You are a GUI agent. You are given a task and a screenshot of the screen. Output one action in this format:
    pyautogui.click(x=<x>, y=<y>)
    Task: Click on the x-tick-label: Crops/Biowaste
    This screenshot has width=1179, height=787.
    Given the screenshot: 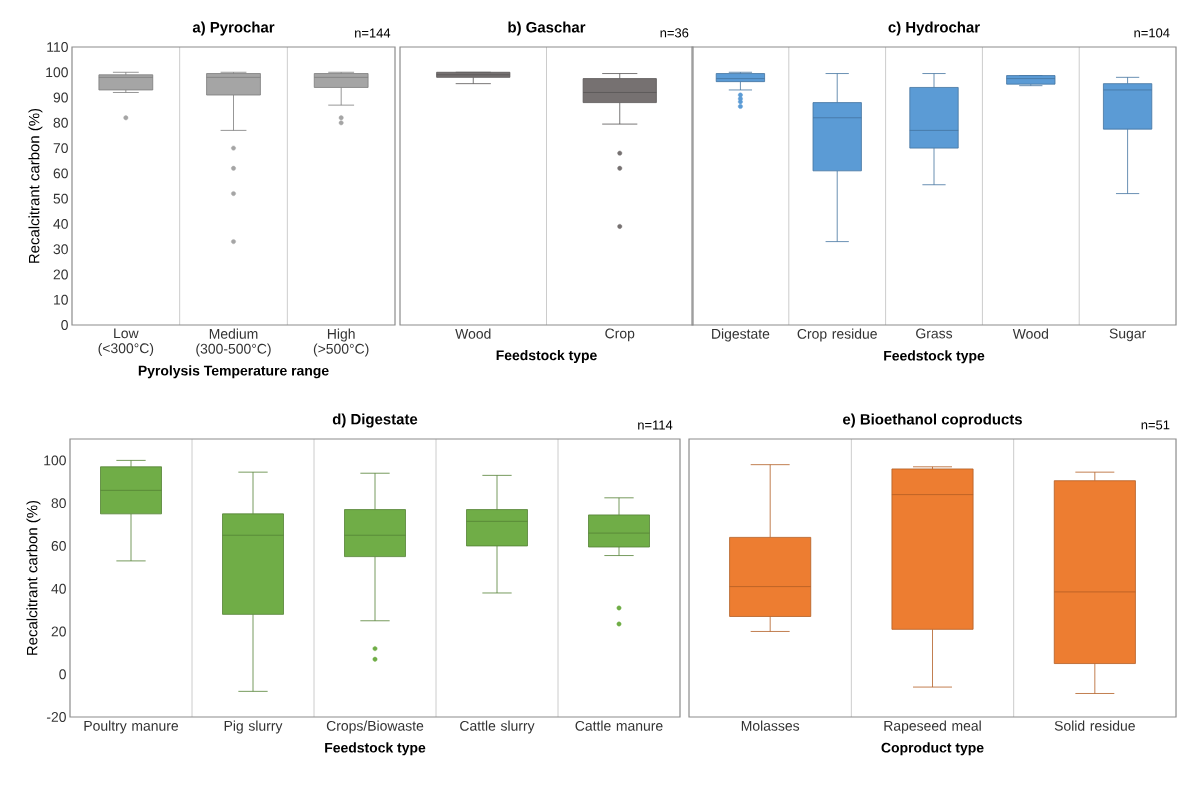 What is the action you would take?
    pyautogui.click(x=375, y=727)
    